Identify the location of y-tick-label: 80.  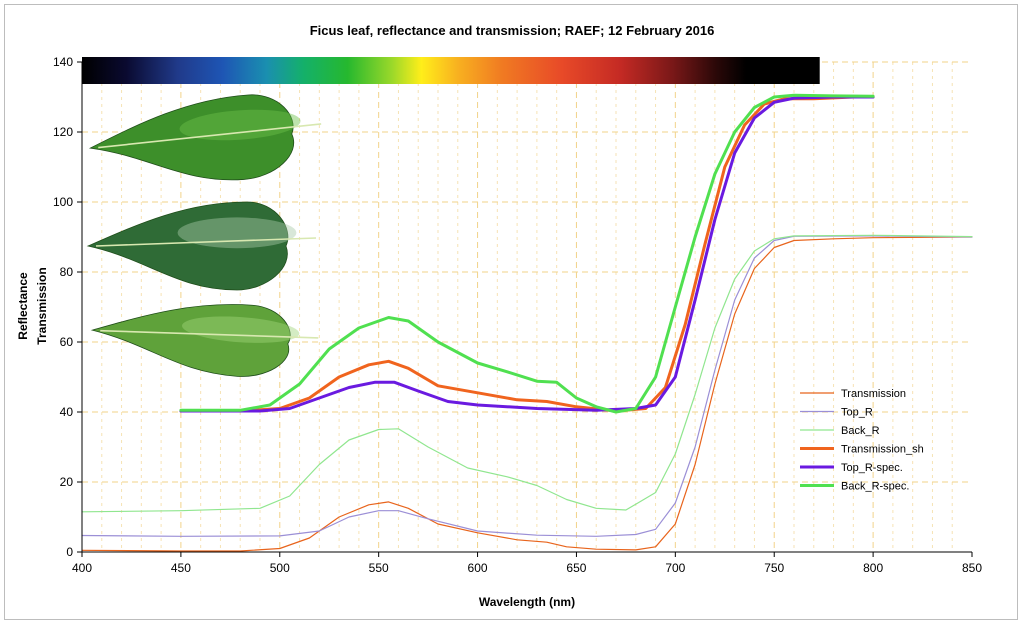
(67, 272).